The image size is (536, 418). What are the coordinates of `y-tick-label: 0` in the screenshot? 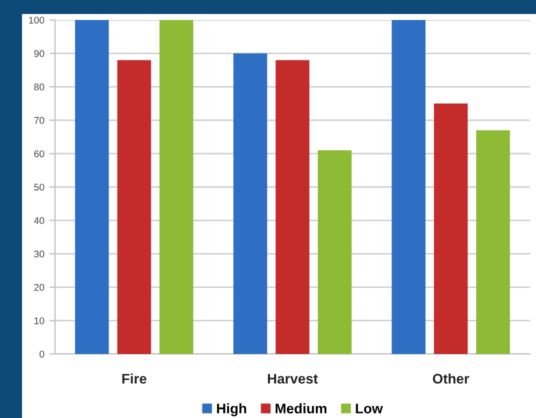 It's located at (42, 354).